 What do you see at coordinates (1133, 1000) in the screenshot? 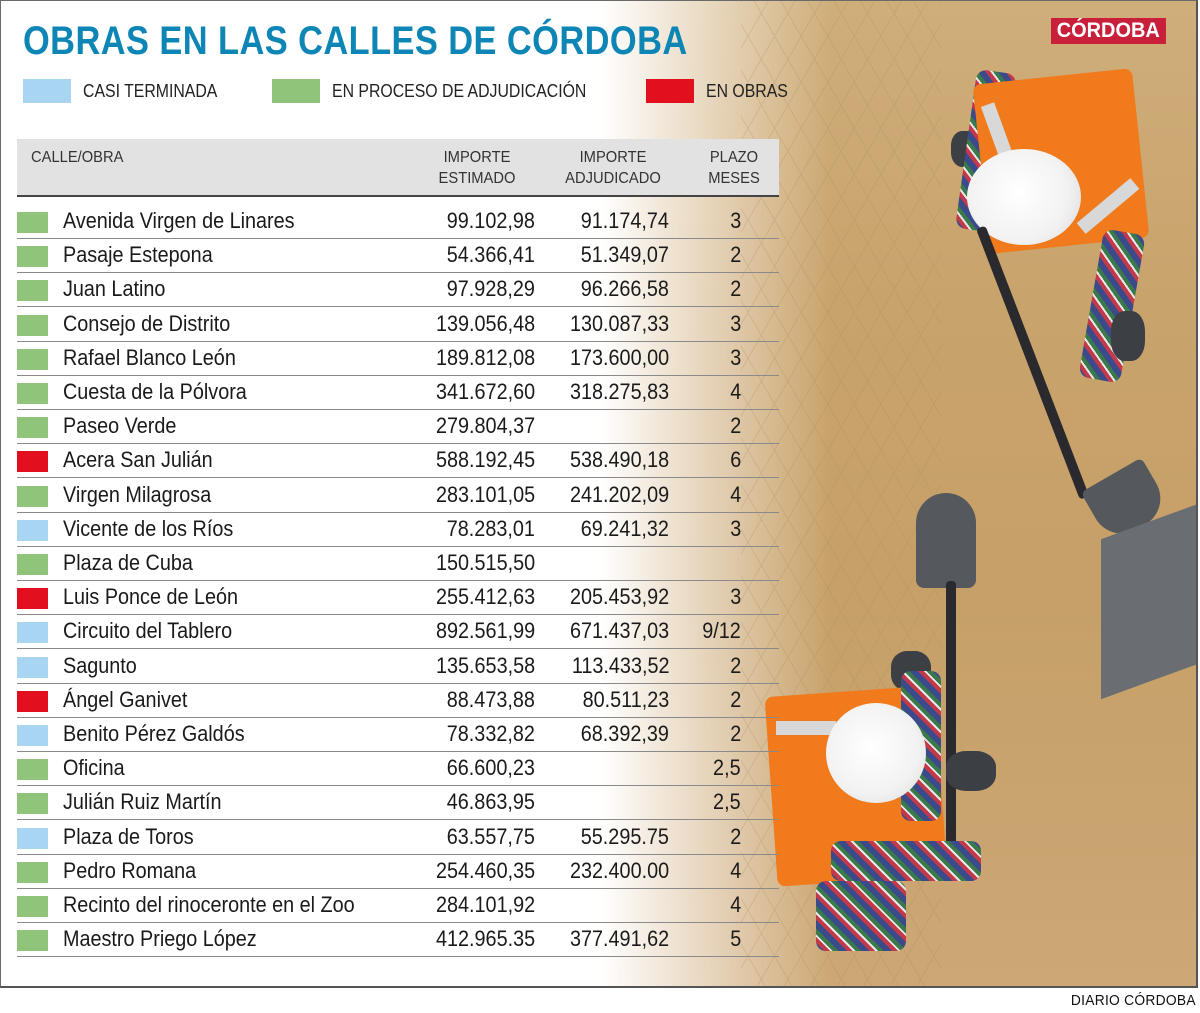
I see `credit-text: DIARIO CÓRDOBA` at bounding box center [1133, 1000].